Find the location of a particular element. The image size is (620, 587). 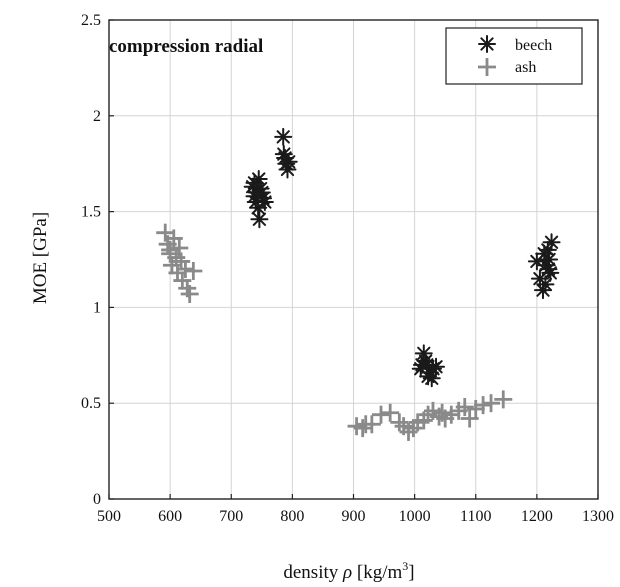

legend-marker-ash is located at coordinates (487, 67).